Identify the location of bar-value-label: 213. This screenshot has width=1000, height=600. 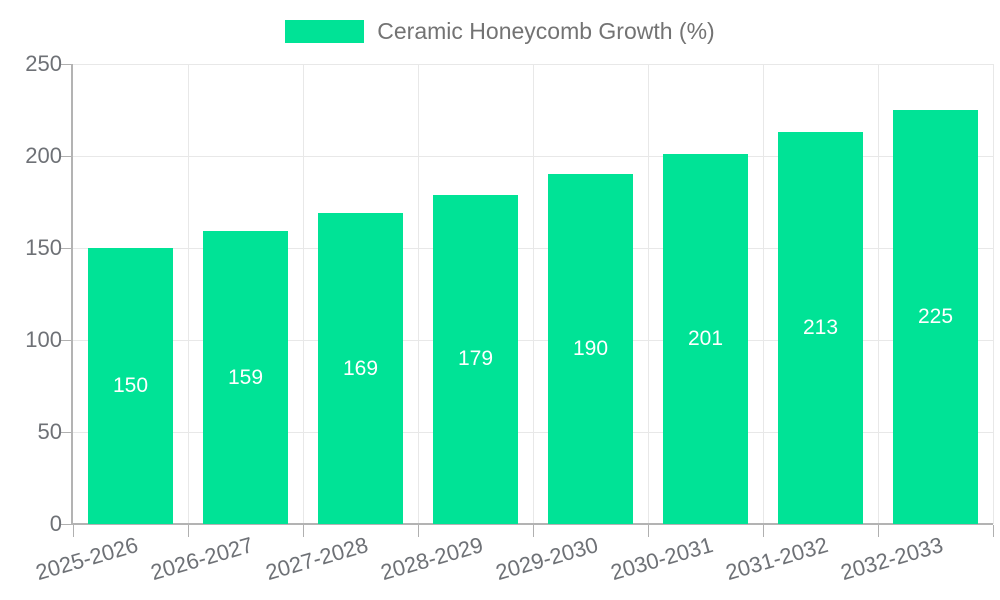
(820, 328).